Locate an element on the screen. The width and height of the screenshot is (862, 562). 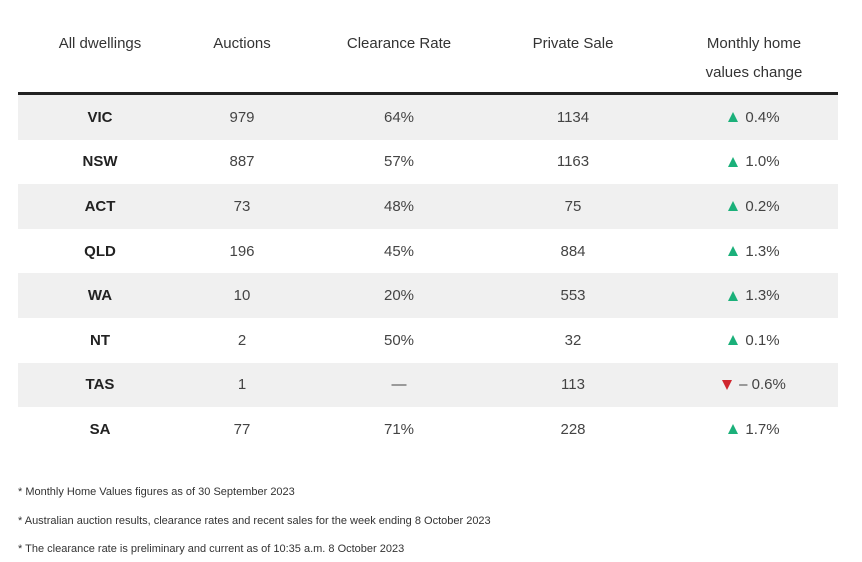
cell-clearance-rate: 50% is located at coordinates (399, 340).